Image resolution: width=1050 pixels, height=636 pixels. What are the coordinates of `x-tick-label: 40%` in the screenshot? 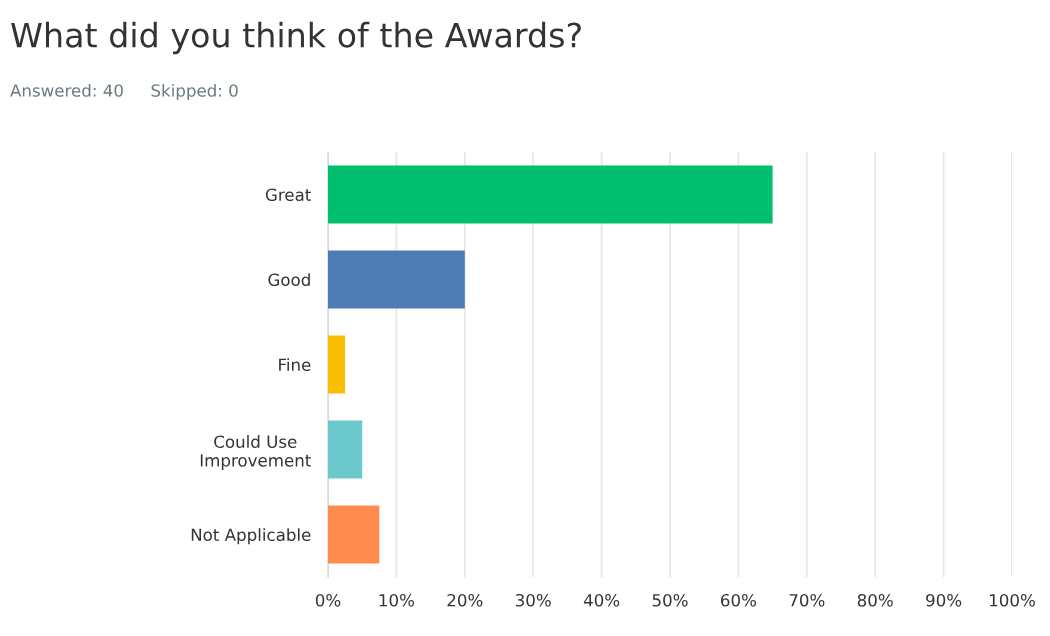 It's located at (601, 600).